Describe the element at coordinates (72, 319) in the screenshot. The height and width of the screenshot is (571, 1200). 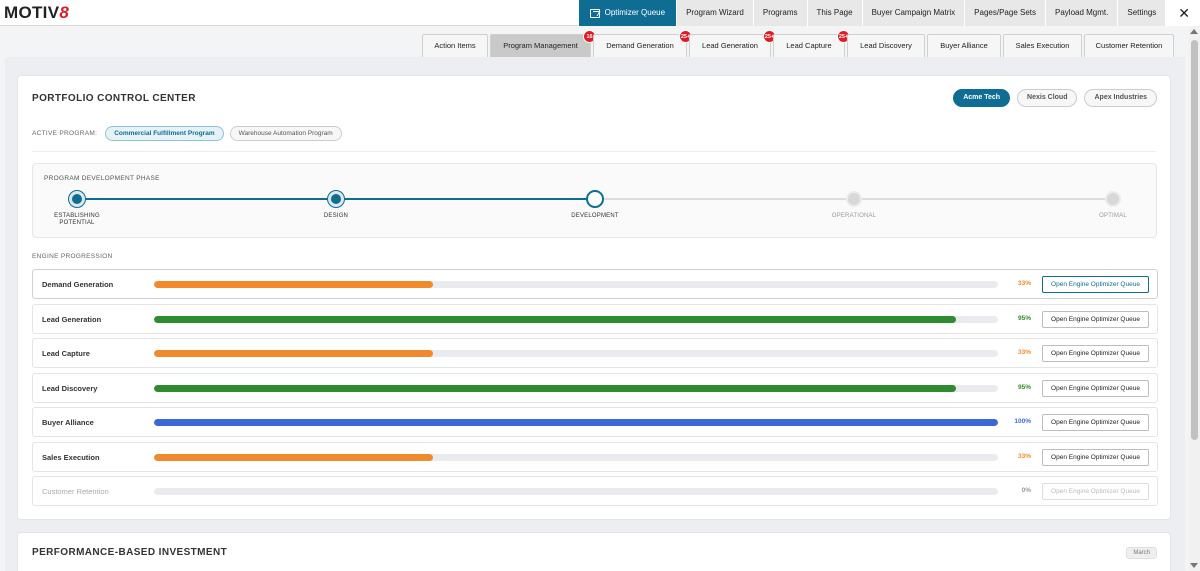
I see `engine-name: Lead Generation` at that location.